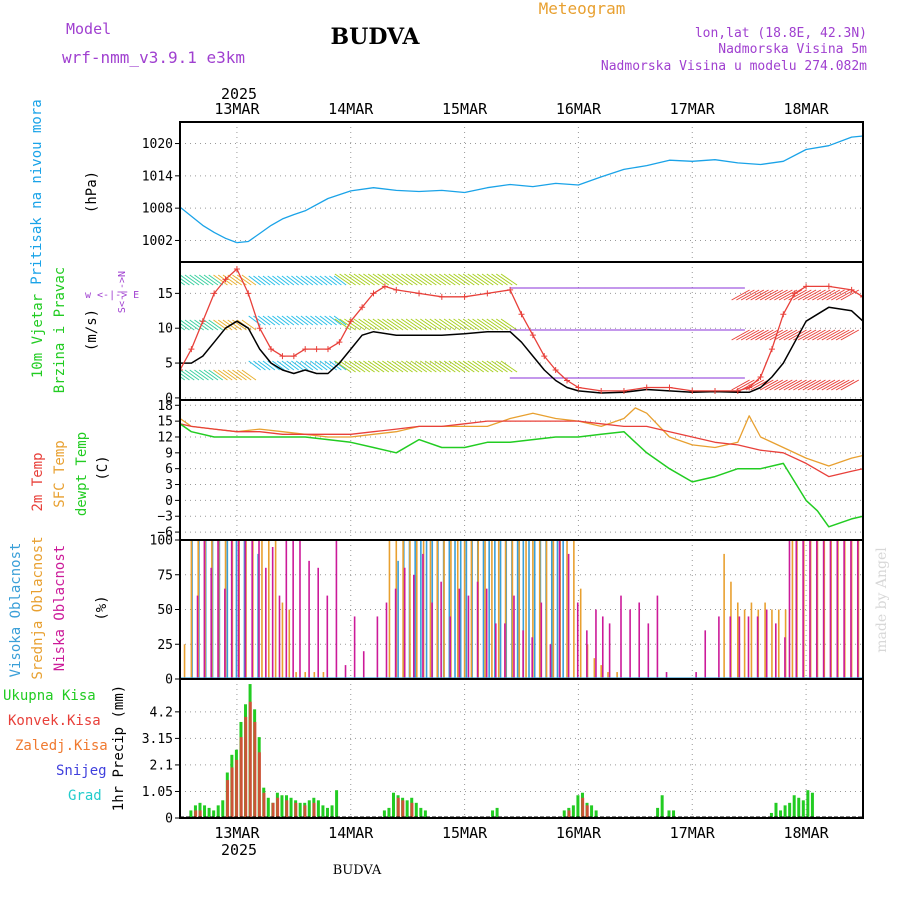 The width and height of the screenshot is (900, 900). What do you see at coordinates (165, 329) in the screenshot?
I see `y-tick-label: 10` at bounding box center [165, 329].